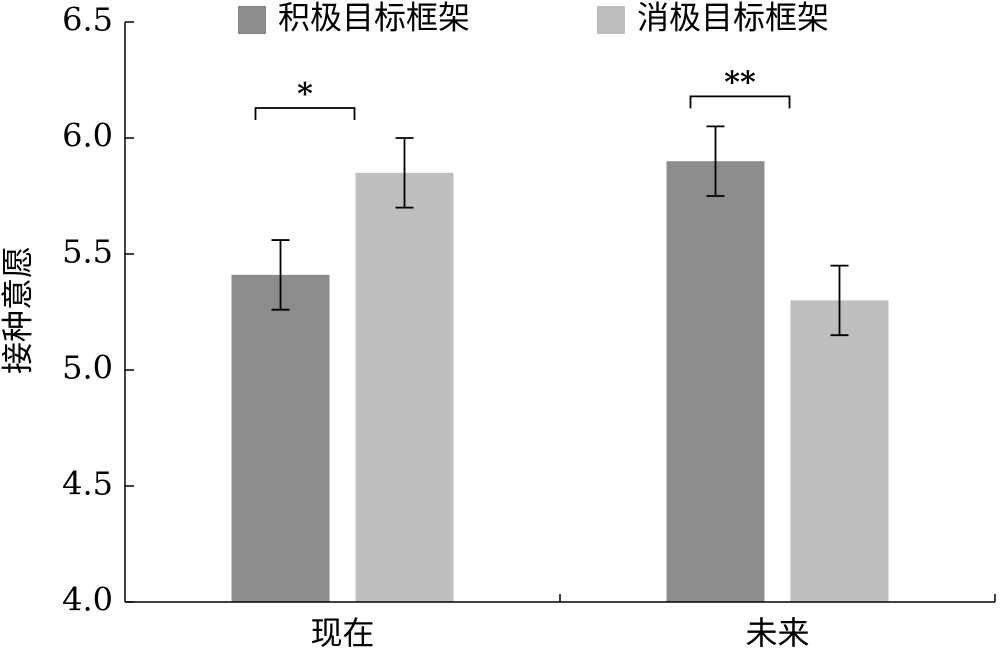 This screenshot has width=1000, height=658. I want to click on x-category-label: 未来, so click(777, 633).